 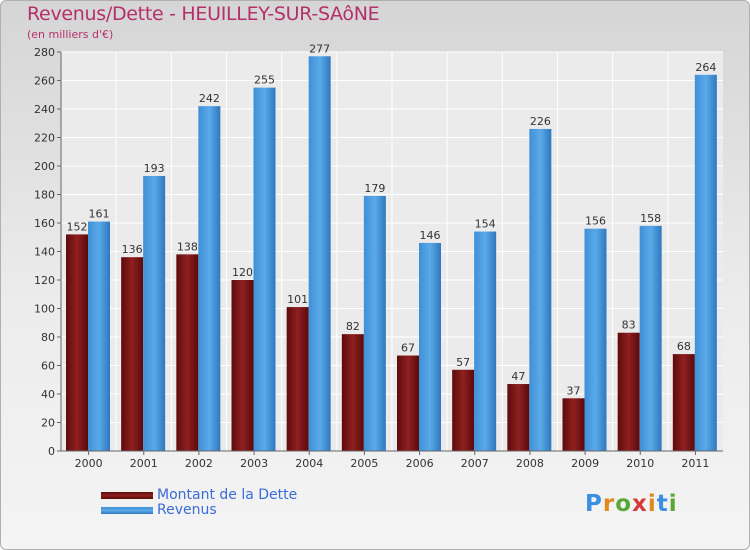 I want to click on value-label-revenus-2008: 226, so click(x=540, y=121).